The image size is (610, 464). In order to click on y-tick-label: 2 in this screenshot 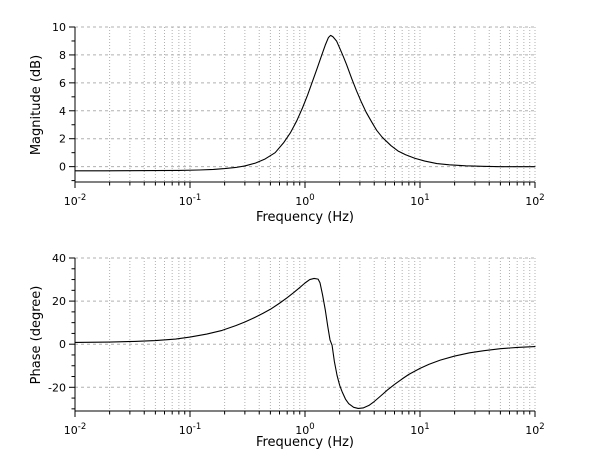, I will do `click(62, 139)`.